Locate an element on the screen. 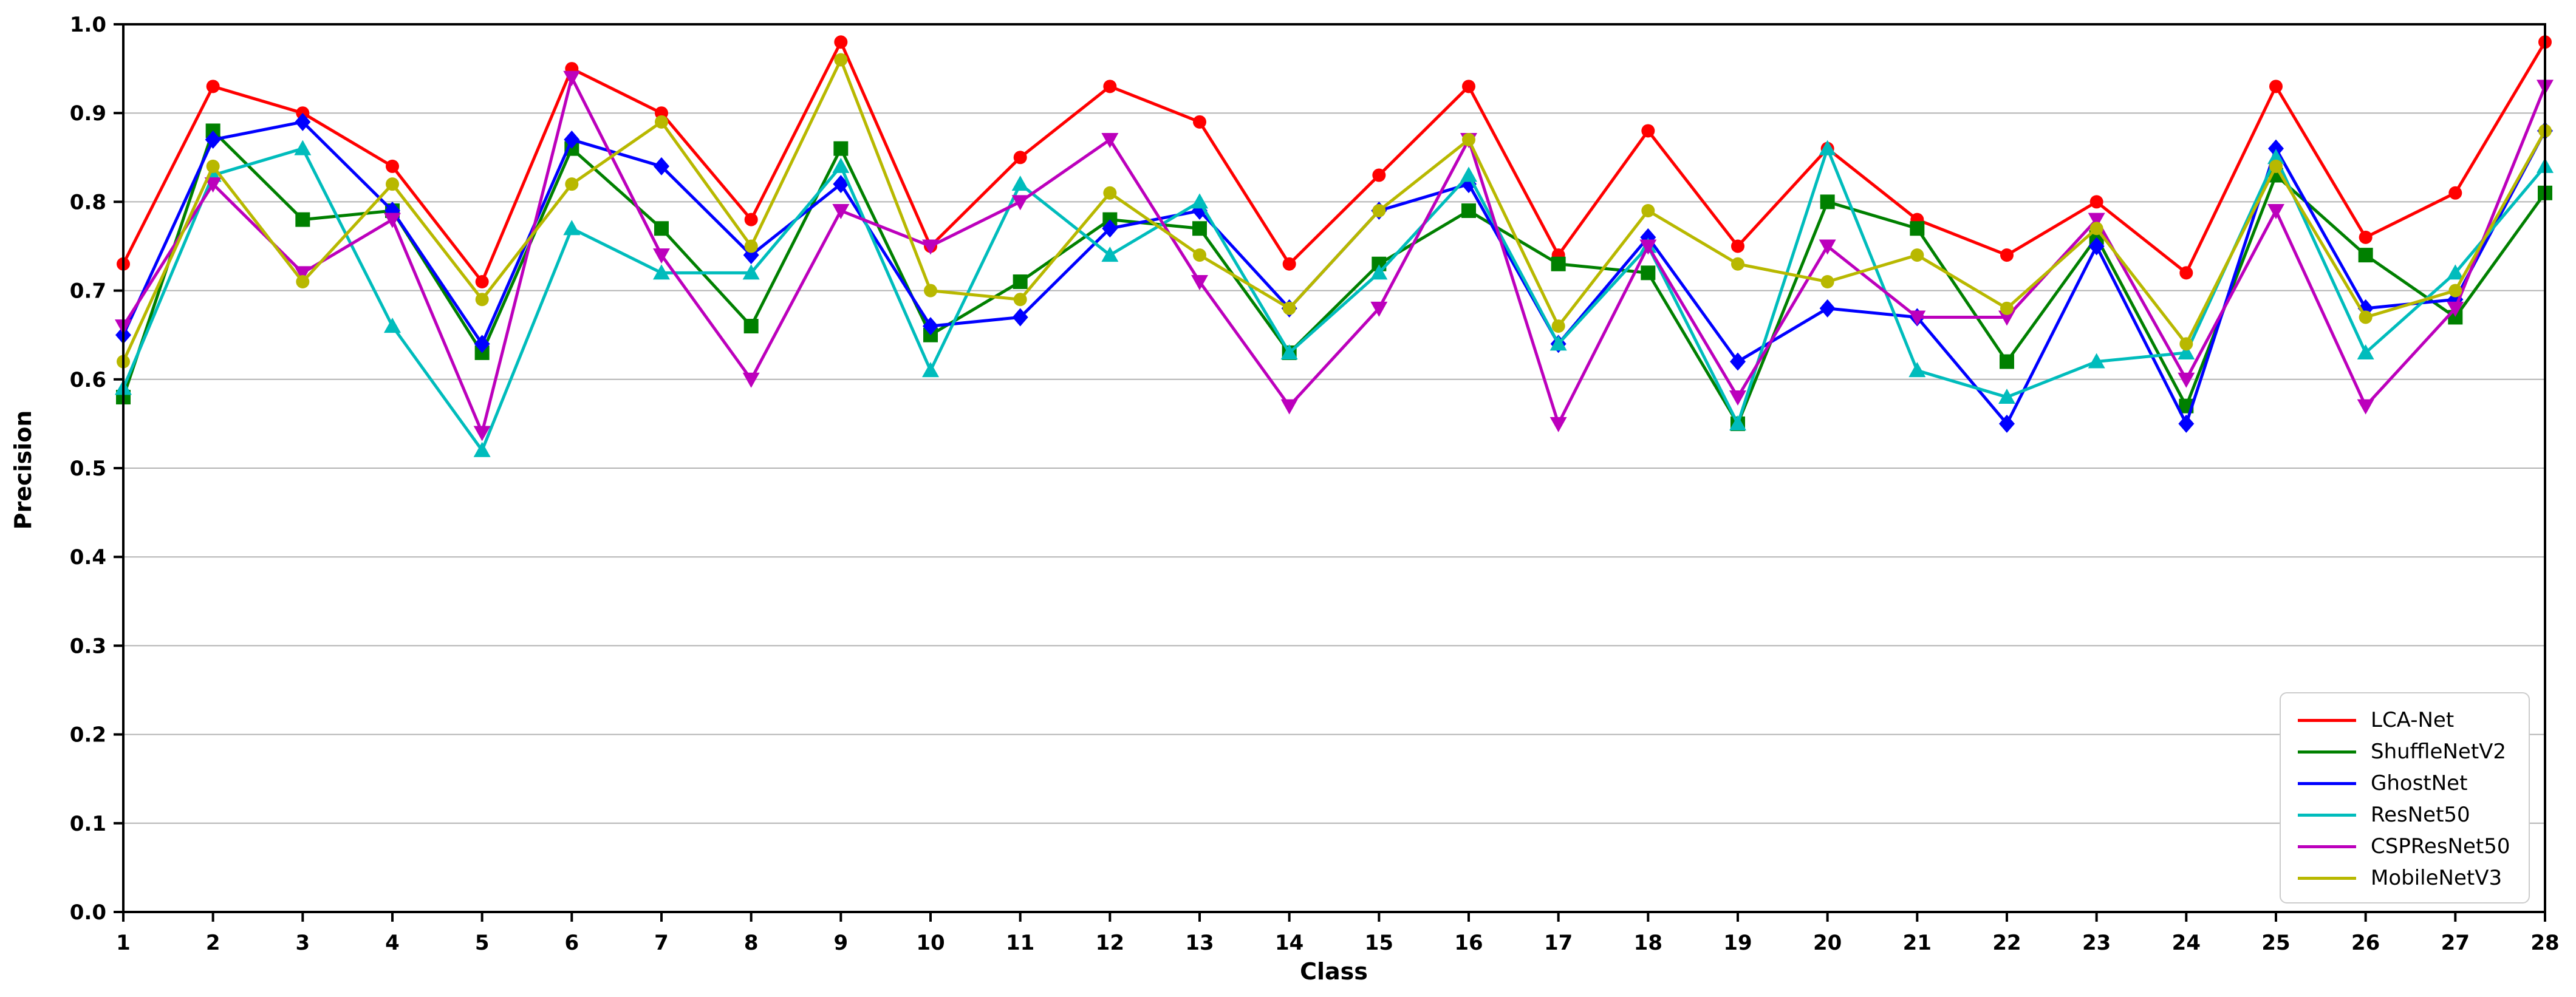 The width and height of the screenshot is (2576, 997). x-tick-label: 6 is located at coordinates (571, 943).